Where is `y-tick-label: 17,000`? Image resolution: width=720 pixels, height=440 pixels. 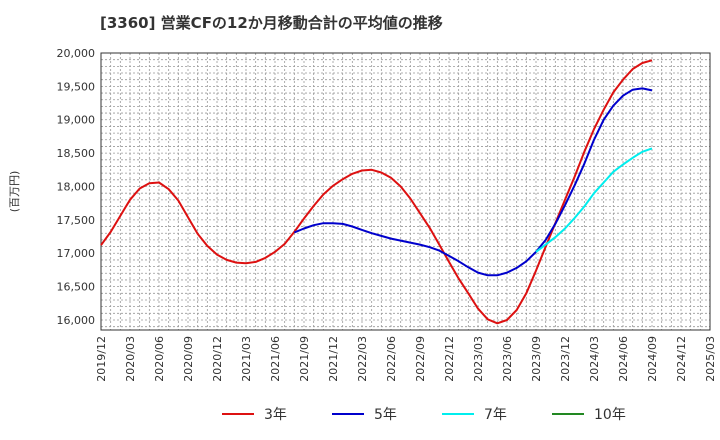
y-tick-label: 17,000 is located at coordinates (76, 253).